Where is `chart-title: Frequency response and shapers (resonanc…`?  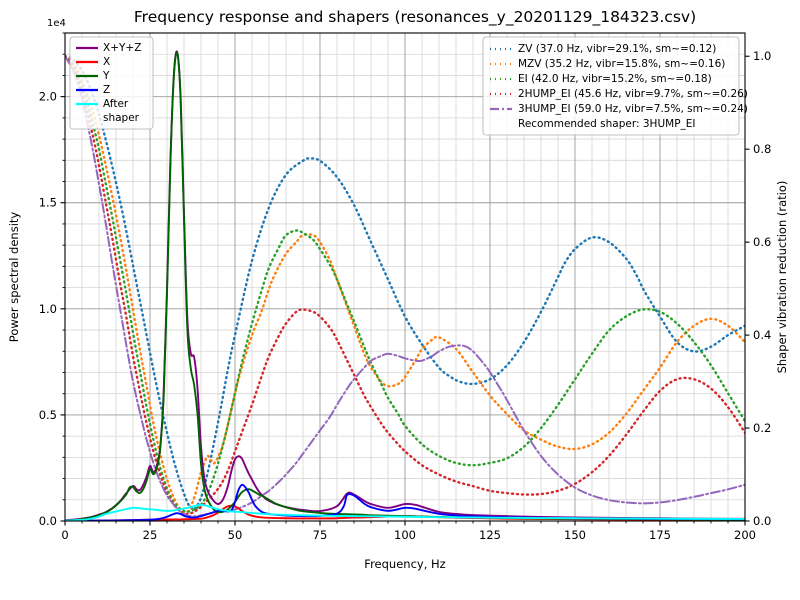
chart-title: Frequency response and shapers (resonanc… is located at coordinates (415, 17).